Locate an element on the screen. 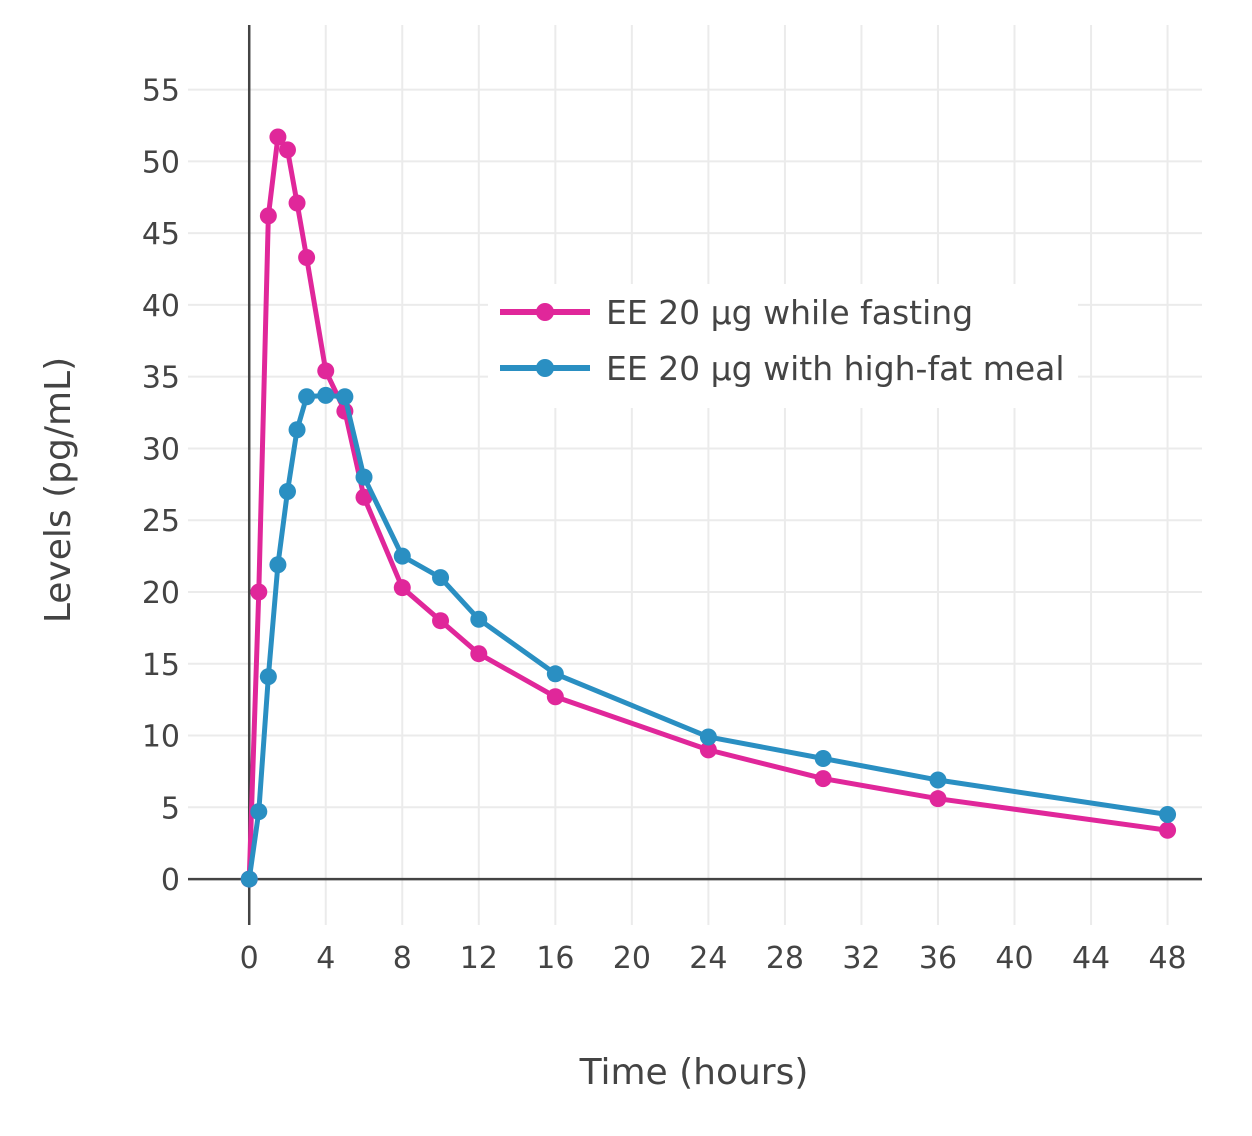 This screenshot has height=1136, width=1252. x-tick-label: 44 is located at coordinates (1091, 958).